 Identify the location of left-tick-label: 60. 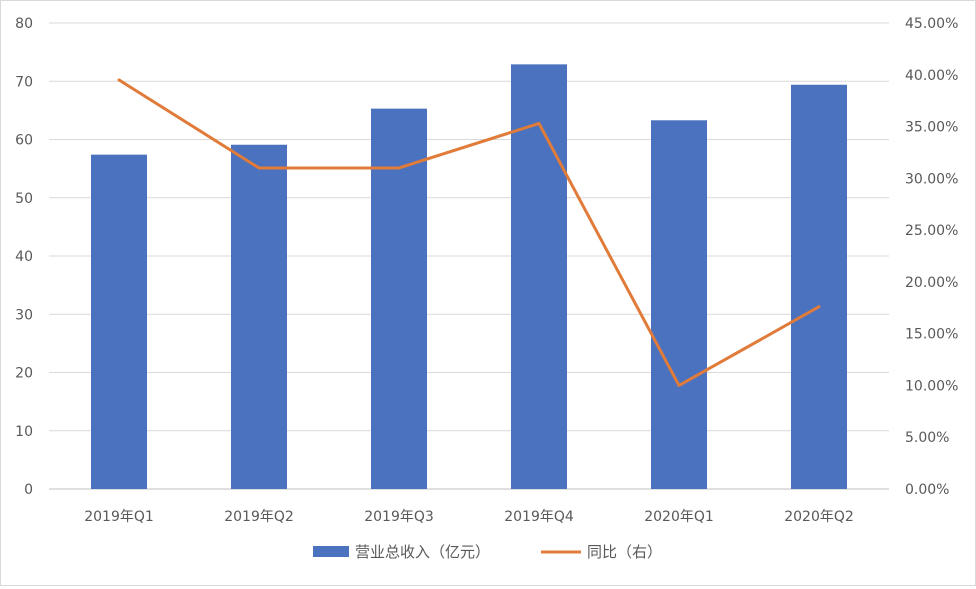
(24, 141).